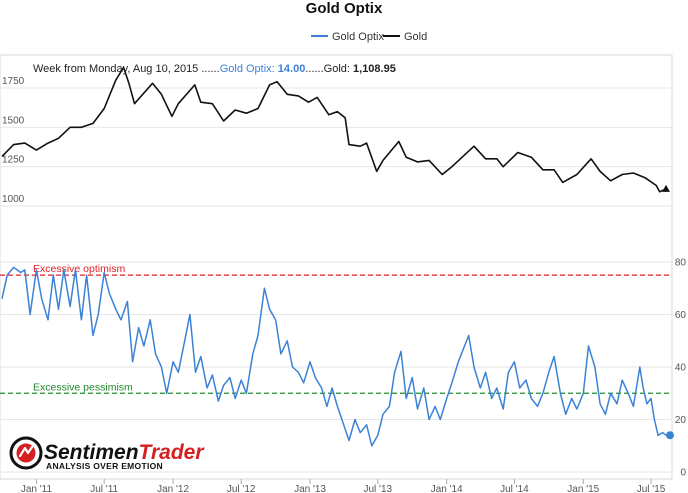 Image resolution: width=688 pixels, height=493 pixels. I want to click on optix-last-point-marker, so click(670, 435).